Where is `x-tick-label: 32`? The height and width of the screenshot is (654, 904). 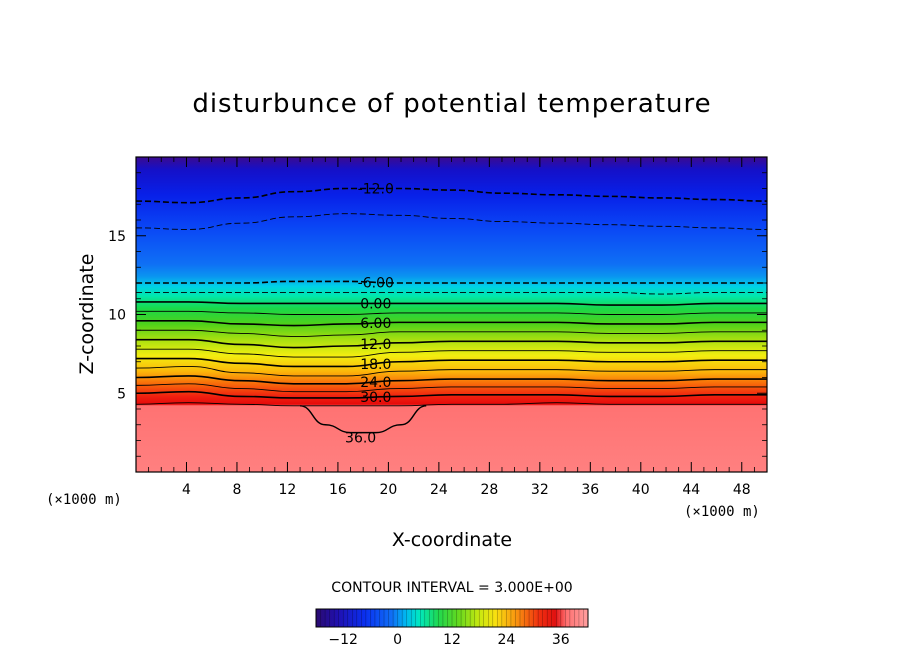
x-tick-label: 32 is located at coordinates (540, 490).